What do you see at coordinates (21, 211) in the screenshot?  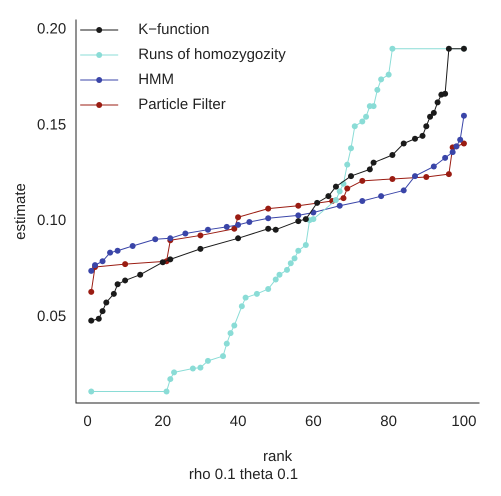 I see `y-axis-title: estimate` at bounding box center [21, 211].